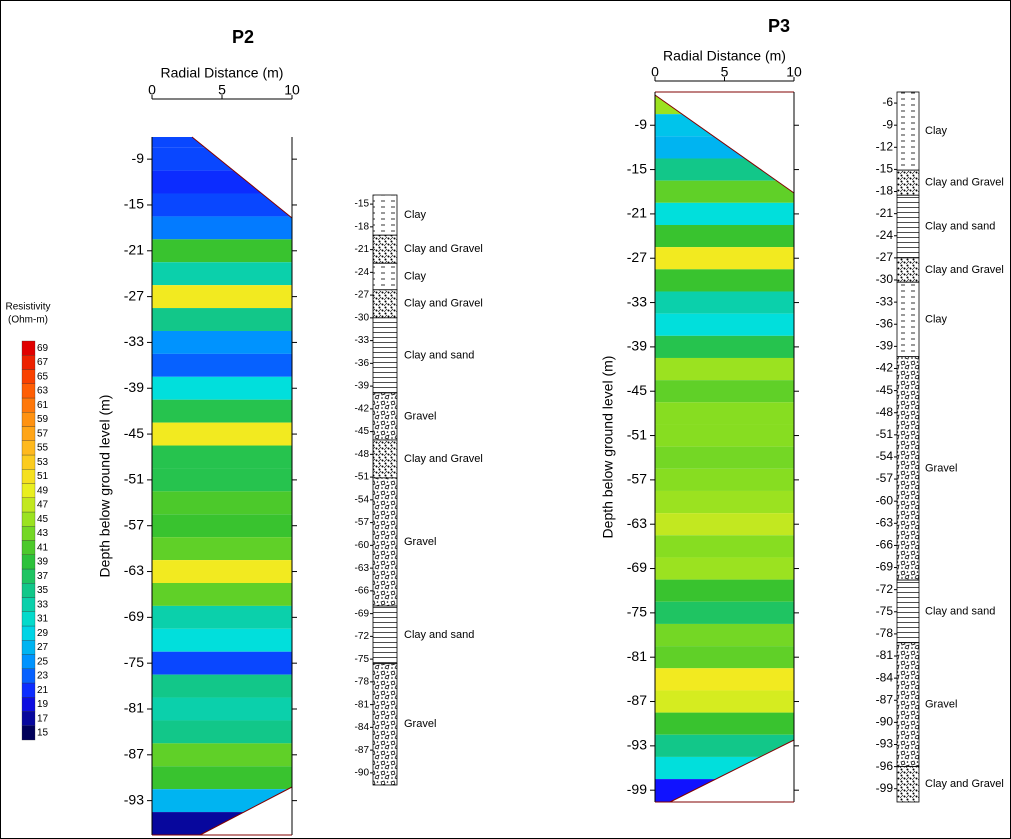  What do you see at coordinates (885, 722) in the screenshot?
I see `litho-tick-label: -90` at bounding box center [885, 722].